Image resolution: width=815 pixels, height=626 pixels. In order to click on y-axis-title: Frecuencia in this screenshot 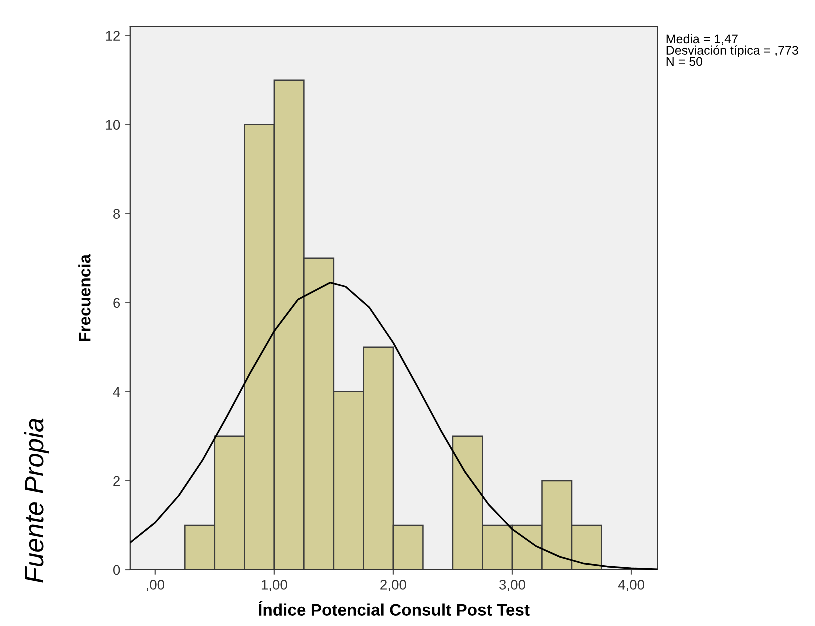, I will do `click(84, 298)`.